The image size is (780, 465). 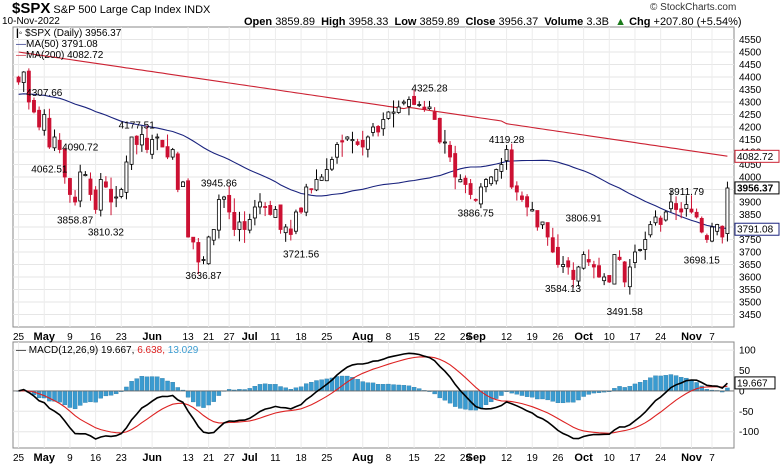 What do you see at coordinates (117, 10) in the screenshot?
I see `index-name: S&P 500 Large Cap Index` at bounding box center [117, 10].